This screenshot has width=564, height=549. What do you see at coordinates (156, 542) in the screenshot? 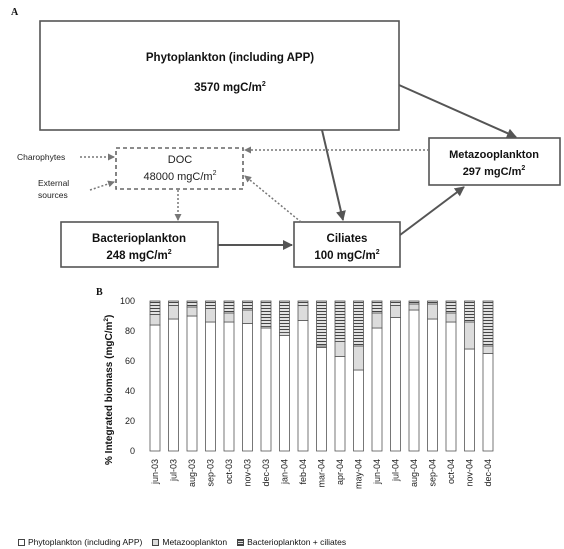
I see `legend-swatch-light-gray` at bounding box center [156, 542].